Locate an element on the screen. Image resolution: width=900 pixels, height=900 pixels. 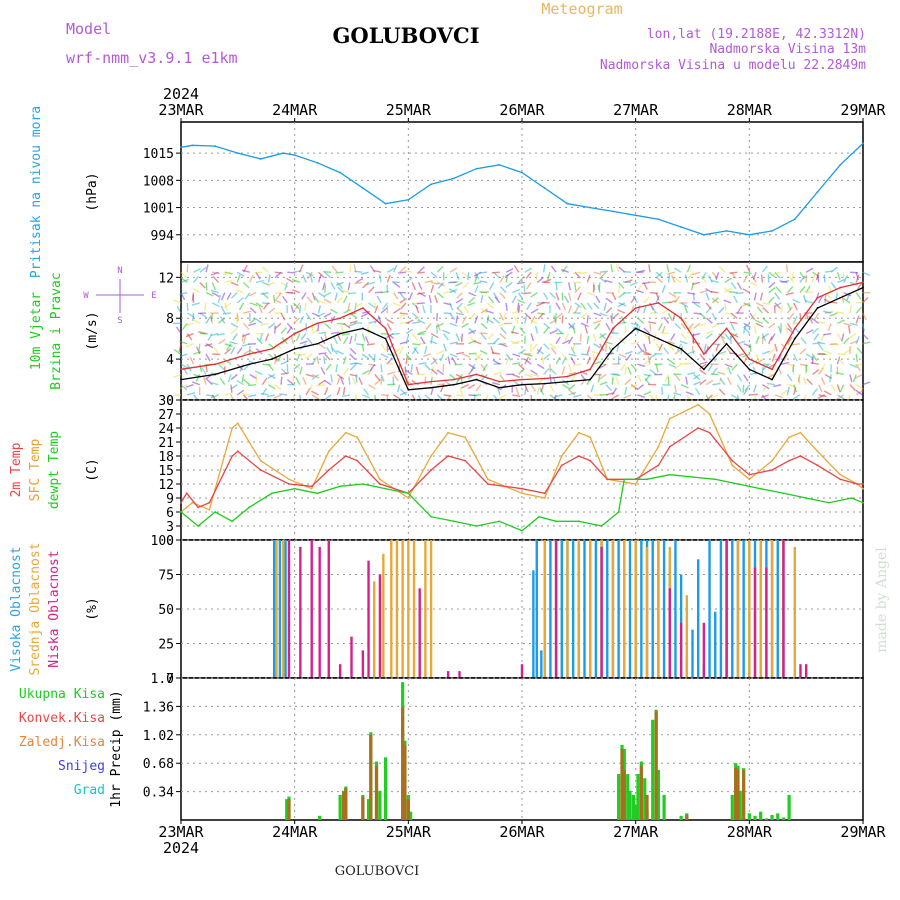
compass-w: W is located at coordinates (86, 296).